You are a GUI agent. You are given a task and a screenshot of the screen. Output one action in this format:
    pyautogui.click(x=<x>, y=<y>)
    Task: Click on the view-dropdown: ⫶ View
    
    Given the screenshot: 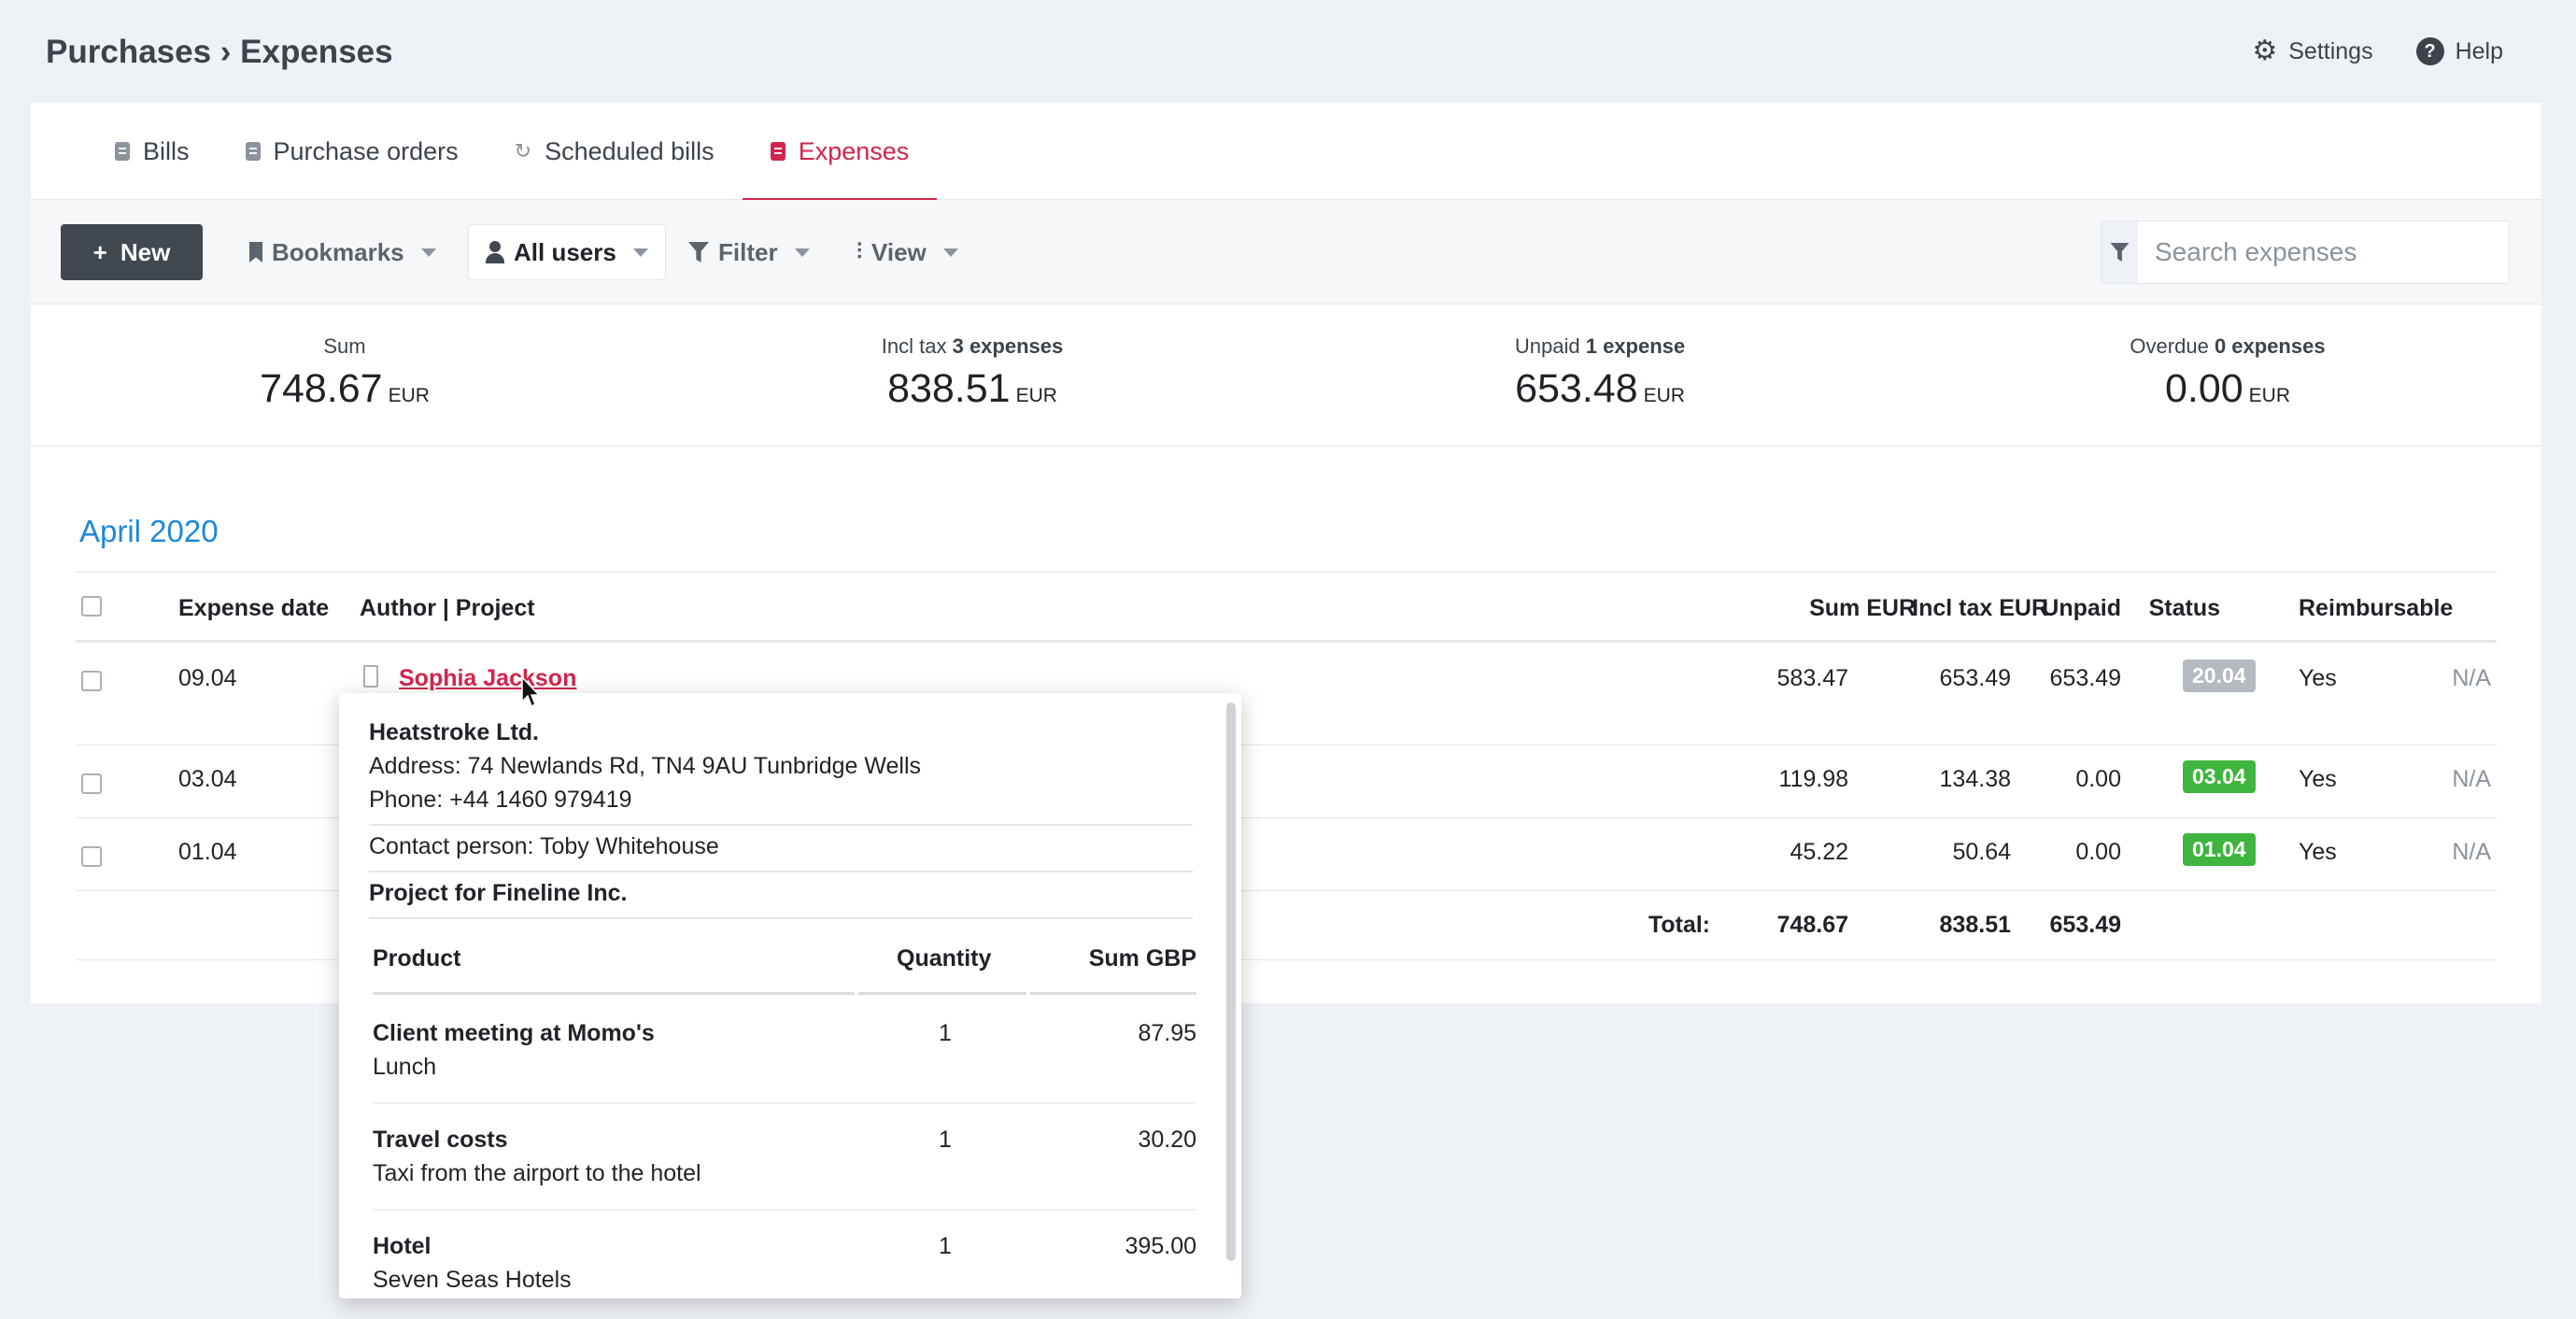 What is the action you would take?
    pyautogui.click(x=907, y=252)
    